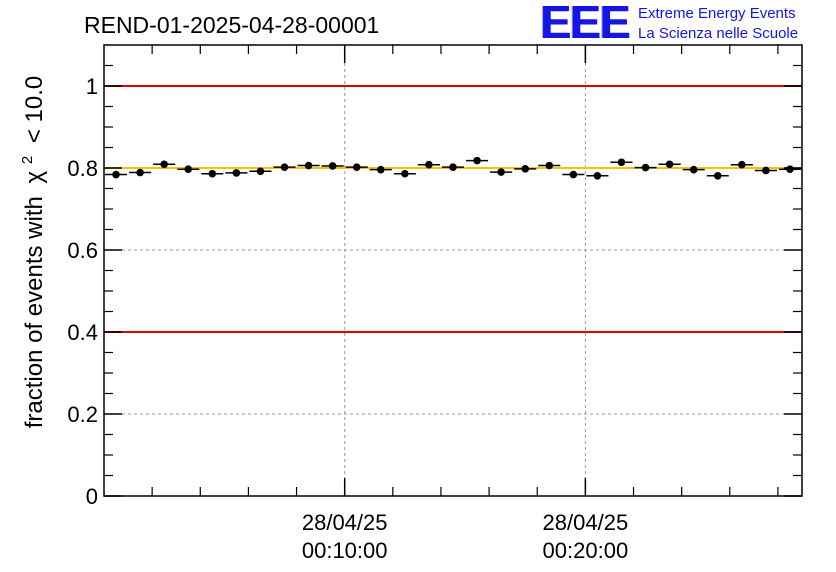  I want to click on x-tick-label-time: 00:20:00, so click(586, 550).